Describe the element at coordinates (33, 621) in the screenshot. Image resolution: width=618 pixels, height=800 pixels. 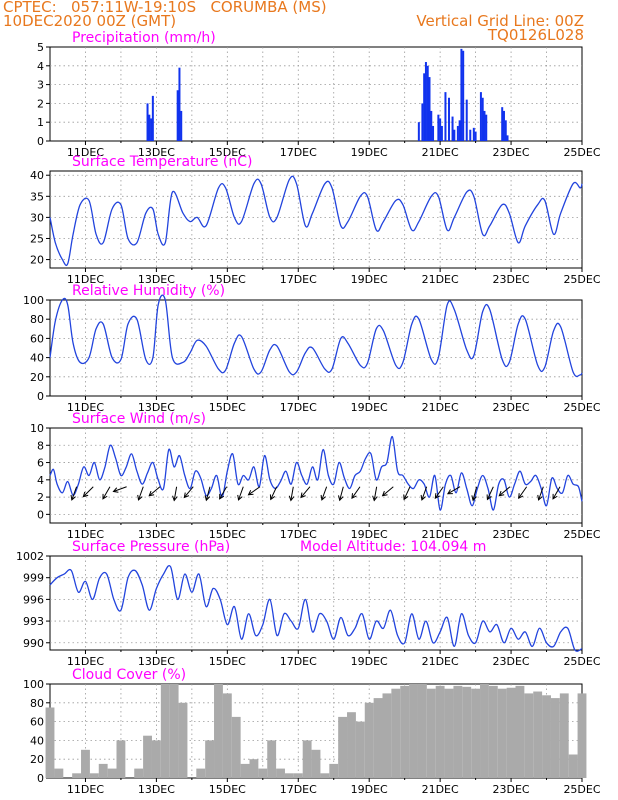
I see `y-tick-label: 993` at that location.